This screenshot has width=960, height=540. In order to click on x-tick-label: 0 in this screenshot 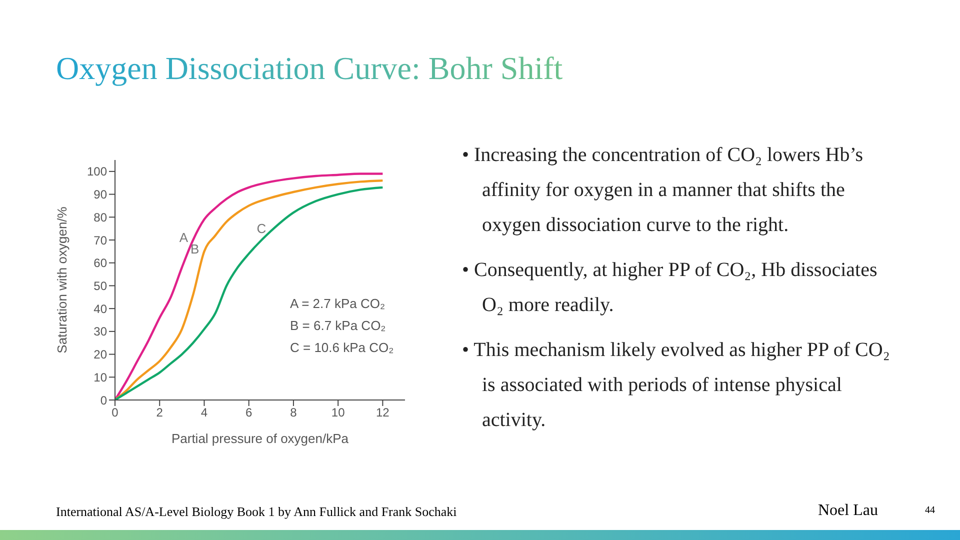, I will do `click(115, 413)`.